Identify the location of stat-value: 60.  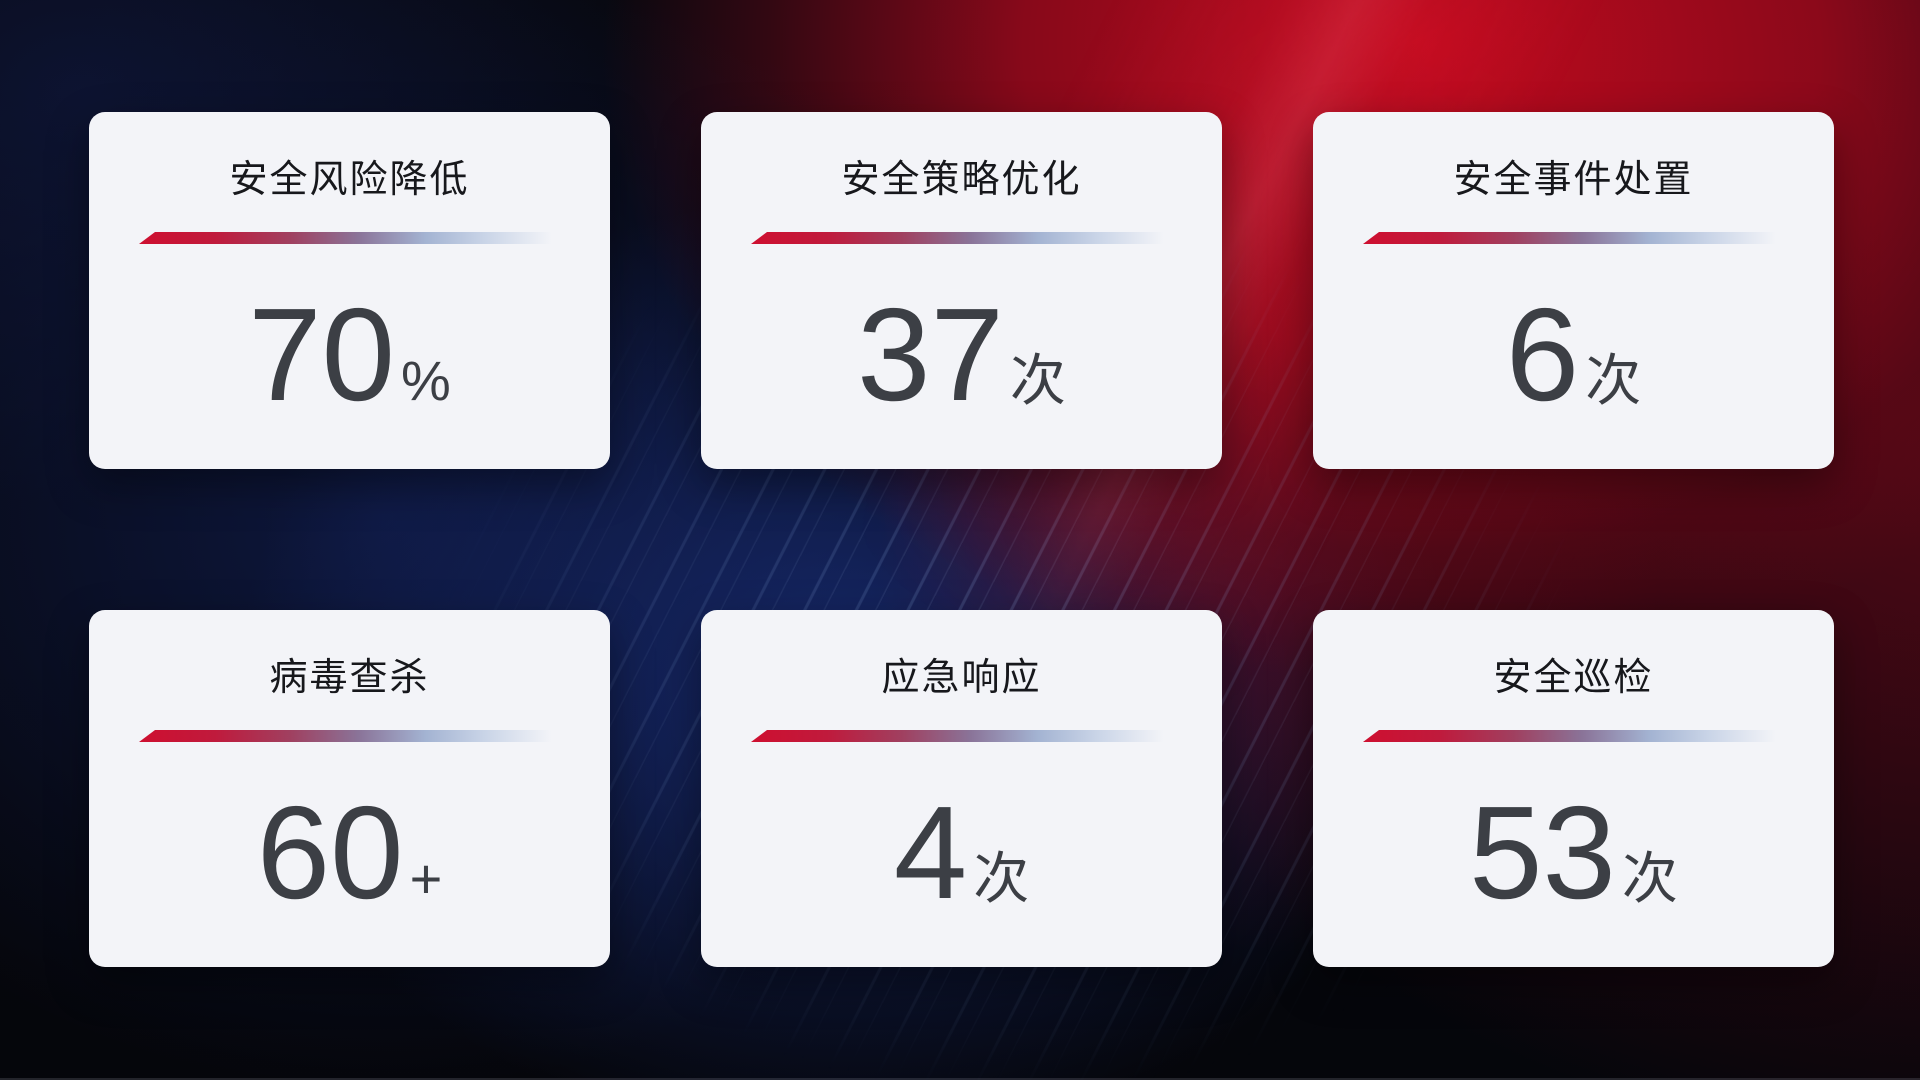
(330, 852).